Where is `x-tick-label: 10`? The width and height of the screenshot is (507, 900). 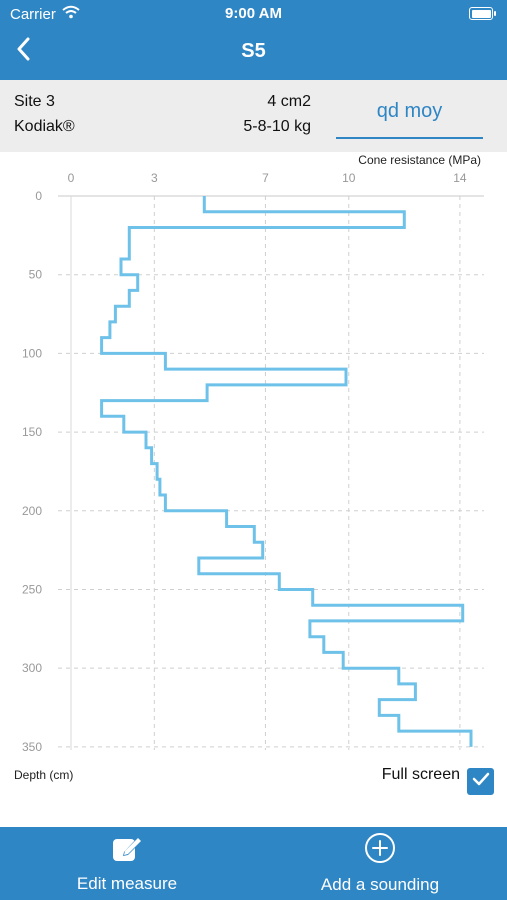
x-tick-label: 10 is located at coordinates (349, 178).